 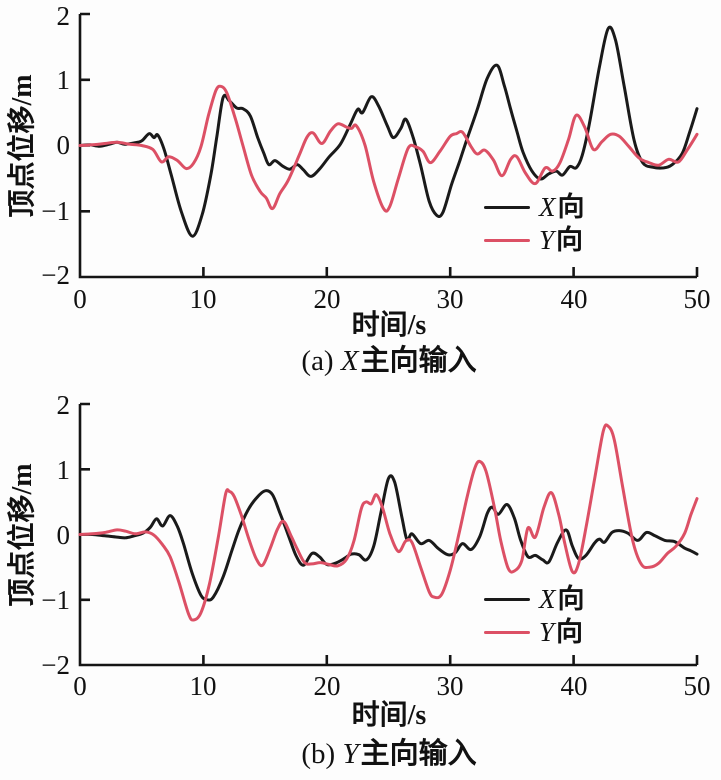 I want to click on subplot-a-caption: (a) X主向输入, so click(x=389, y=361).